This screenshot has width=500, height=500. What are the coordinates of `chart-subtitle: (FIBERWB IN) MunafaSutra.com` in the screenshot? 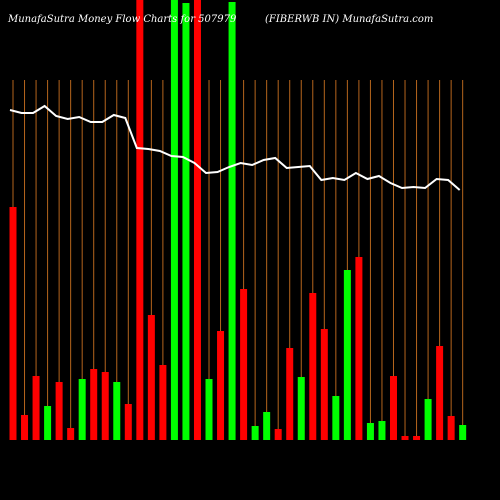 It's located at (349, 19).